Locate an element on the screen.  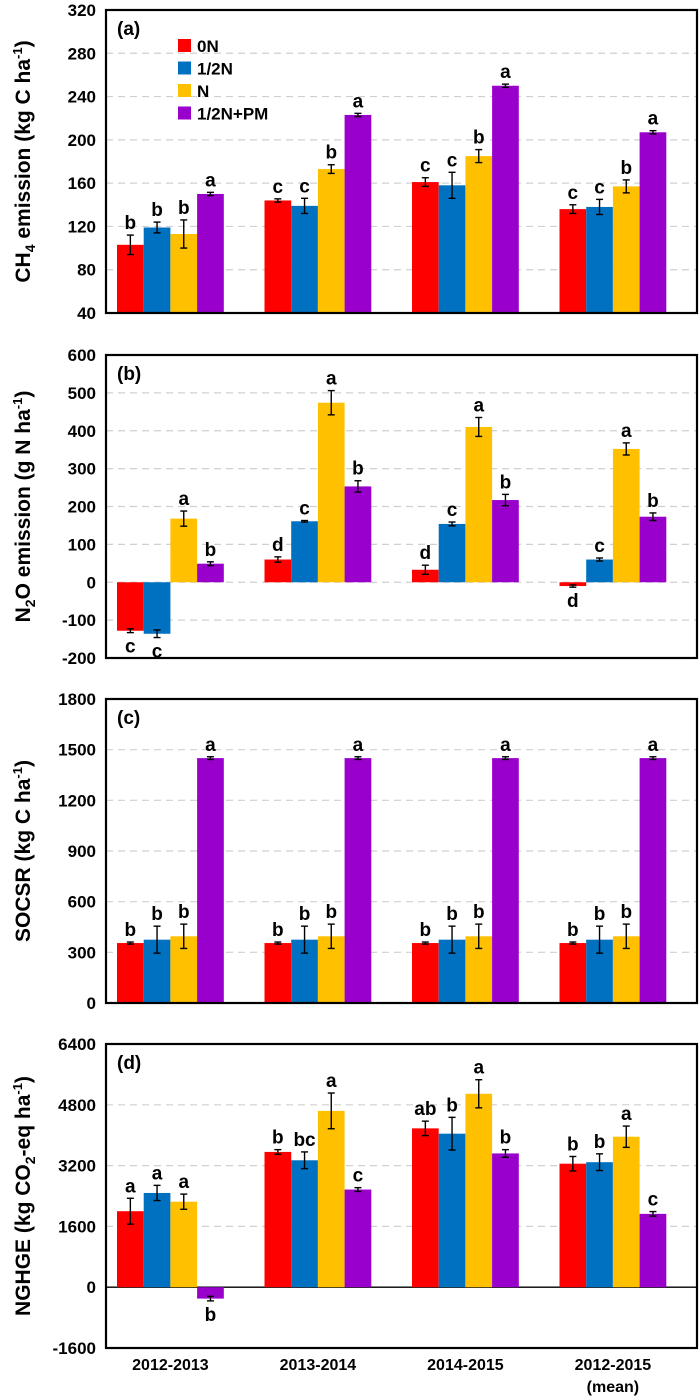
y-tick-label: 400 is located at coordinates (82, 431).